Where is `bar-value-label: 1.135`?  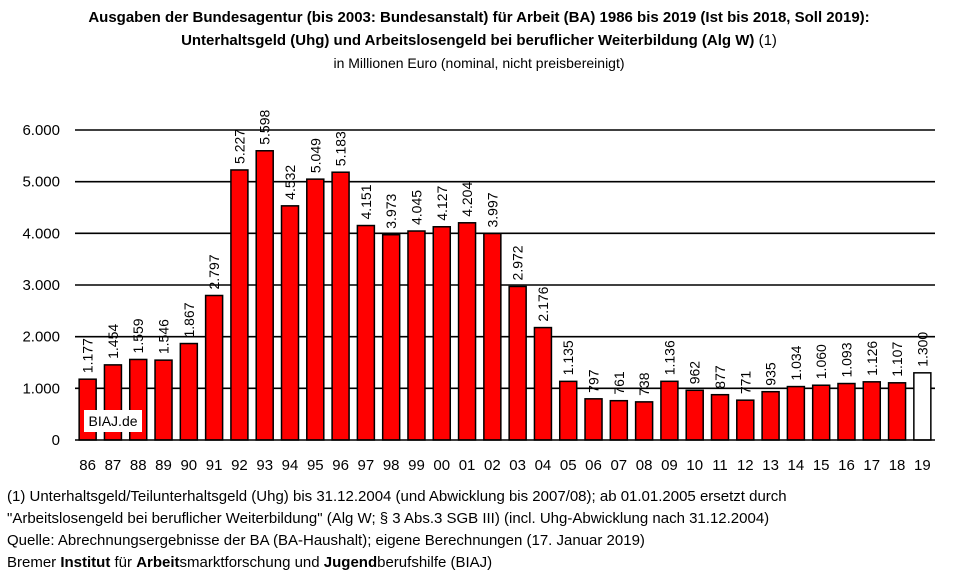
bar-value-label: 1.135 is located at coordinates (568, 357).